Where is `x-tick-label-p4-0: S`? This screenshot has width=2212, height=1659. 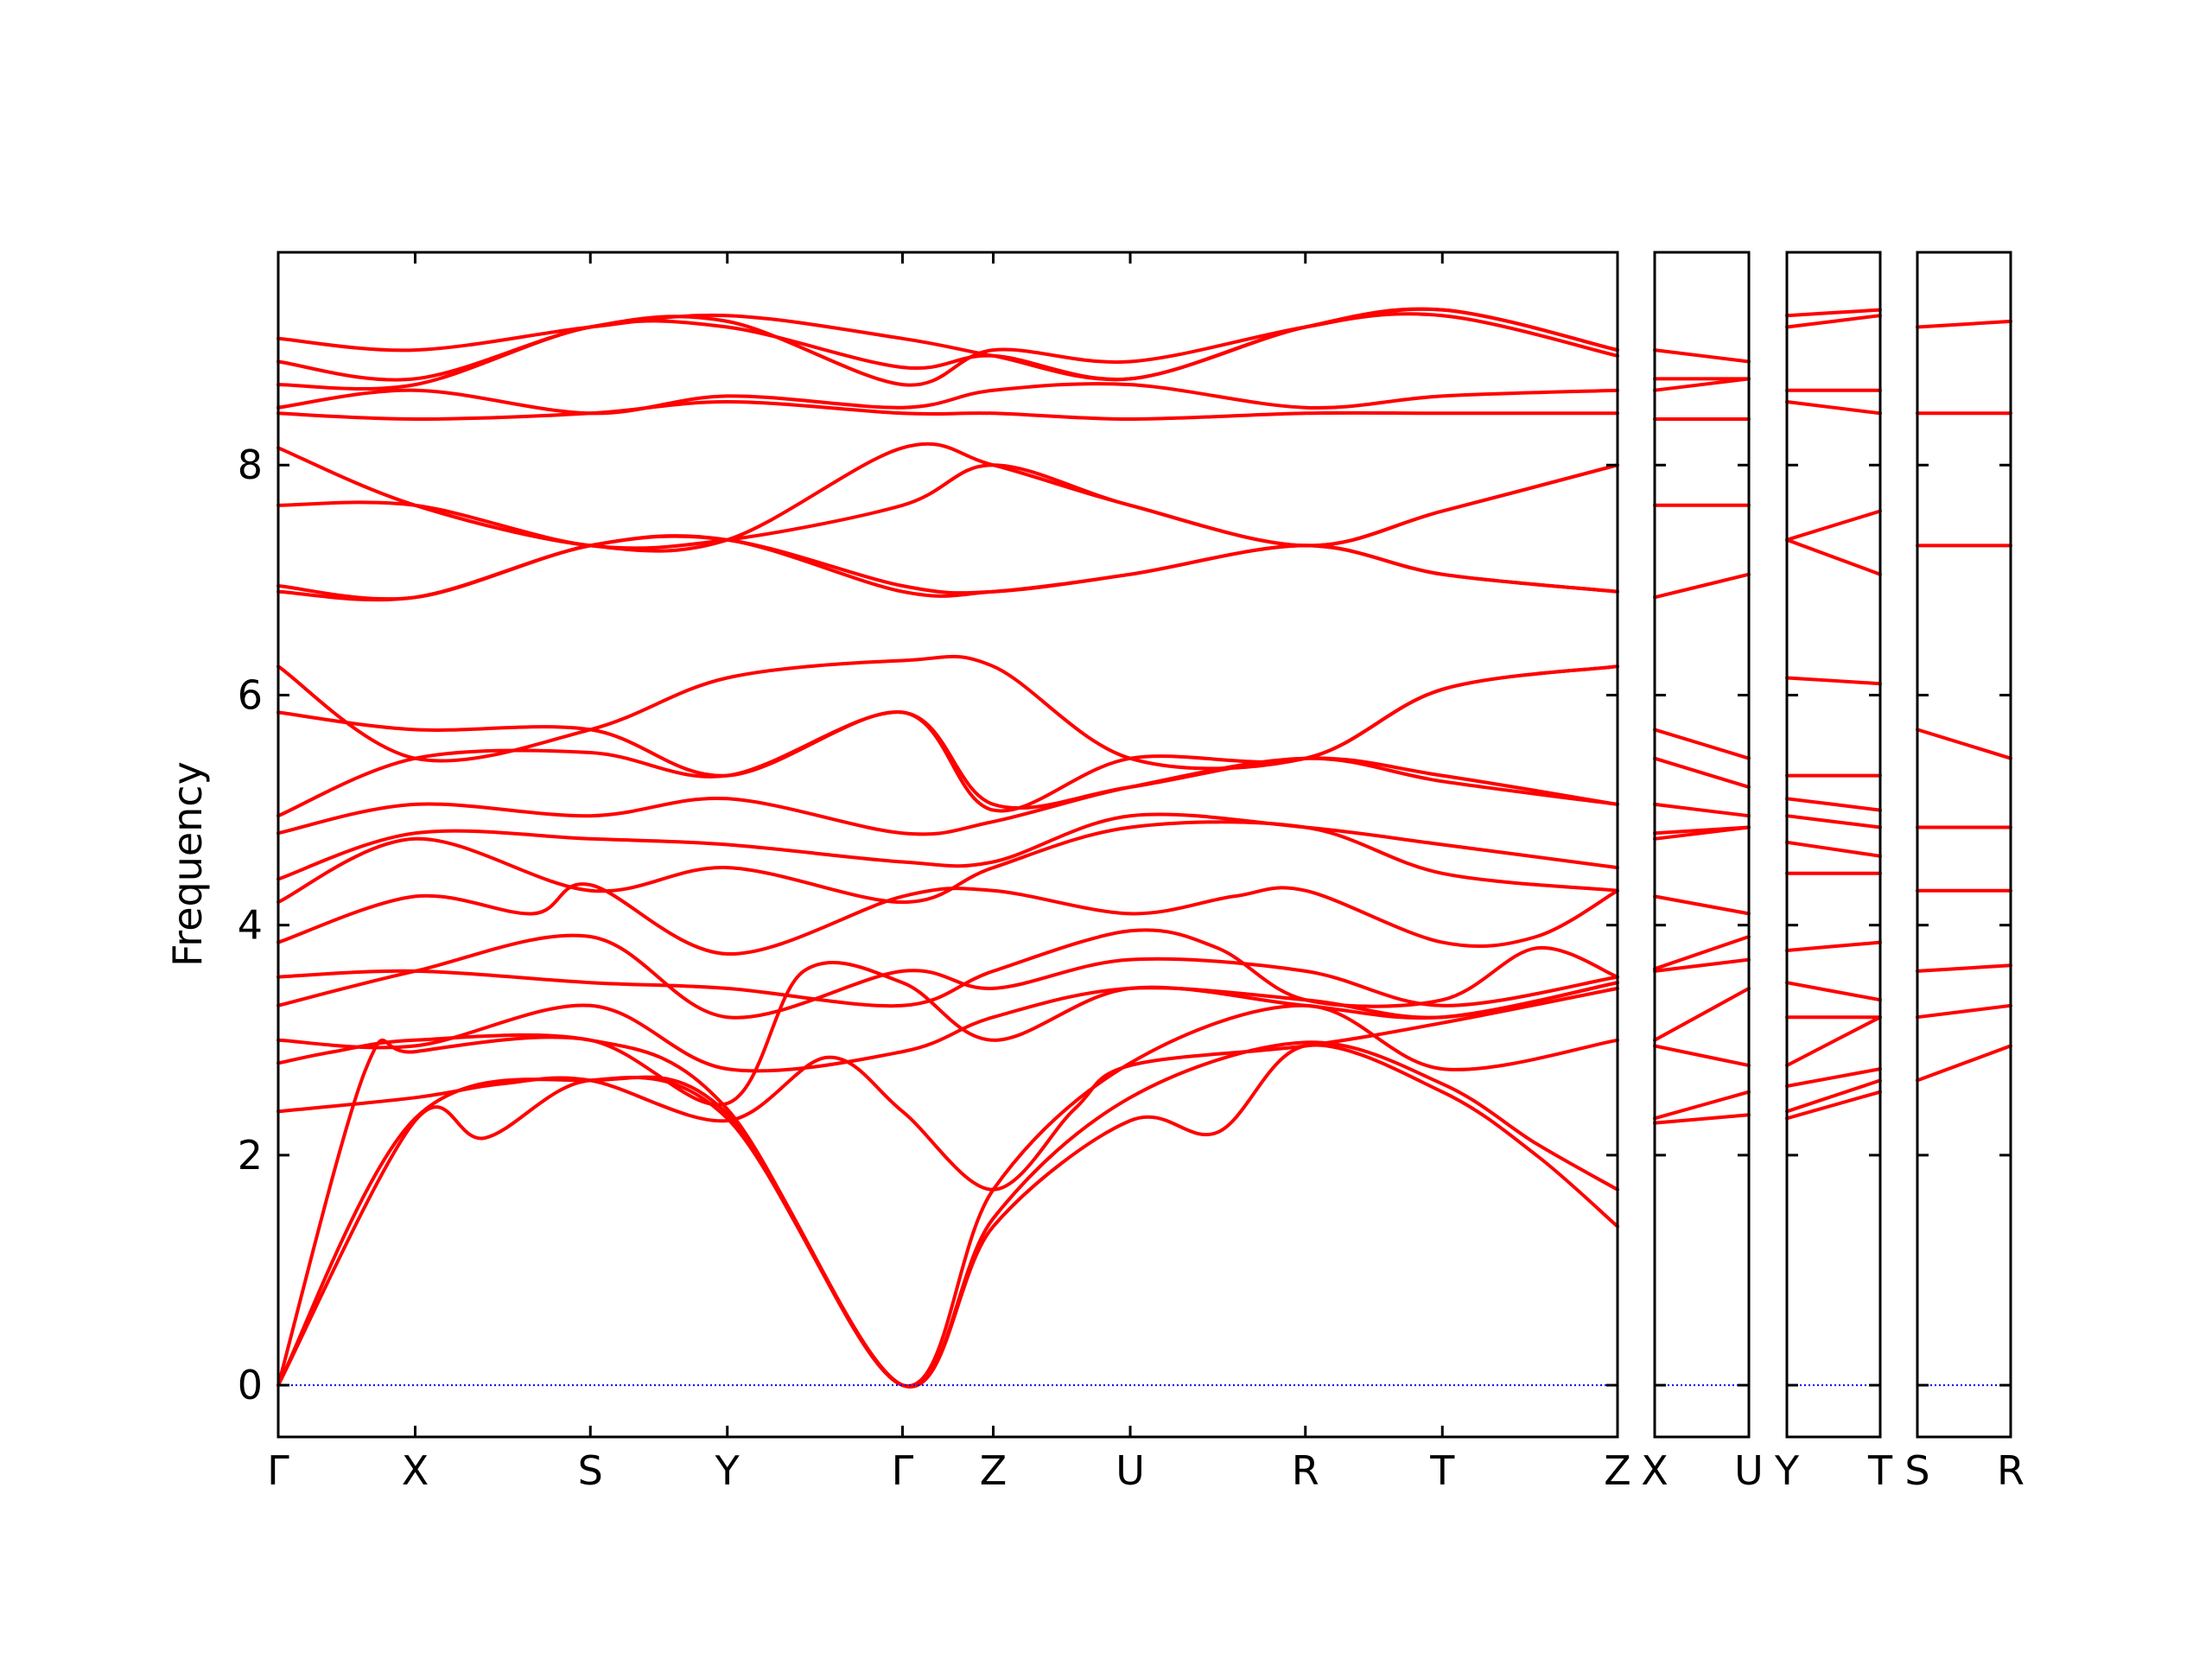
x-tick-label-p4-0: S is located at coordinates (1916, 1470).